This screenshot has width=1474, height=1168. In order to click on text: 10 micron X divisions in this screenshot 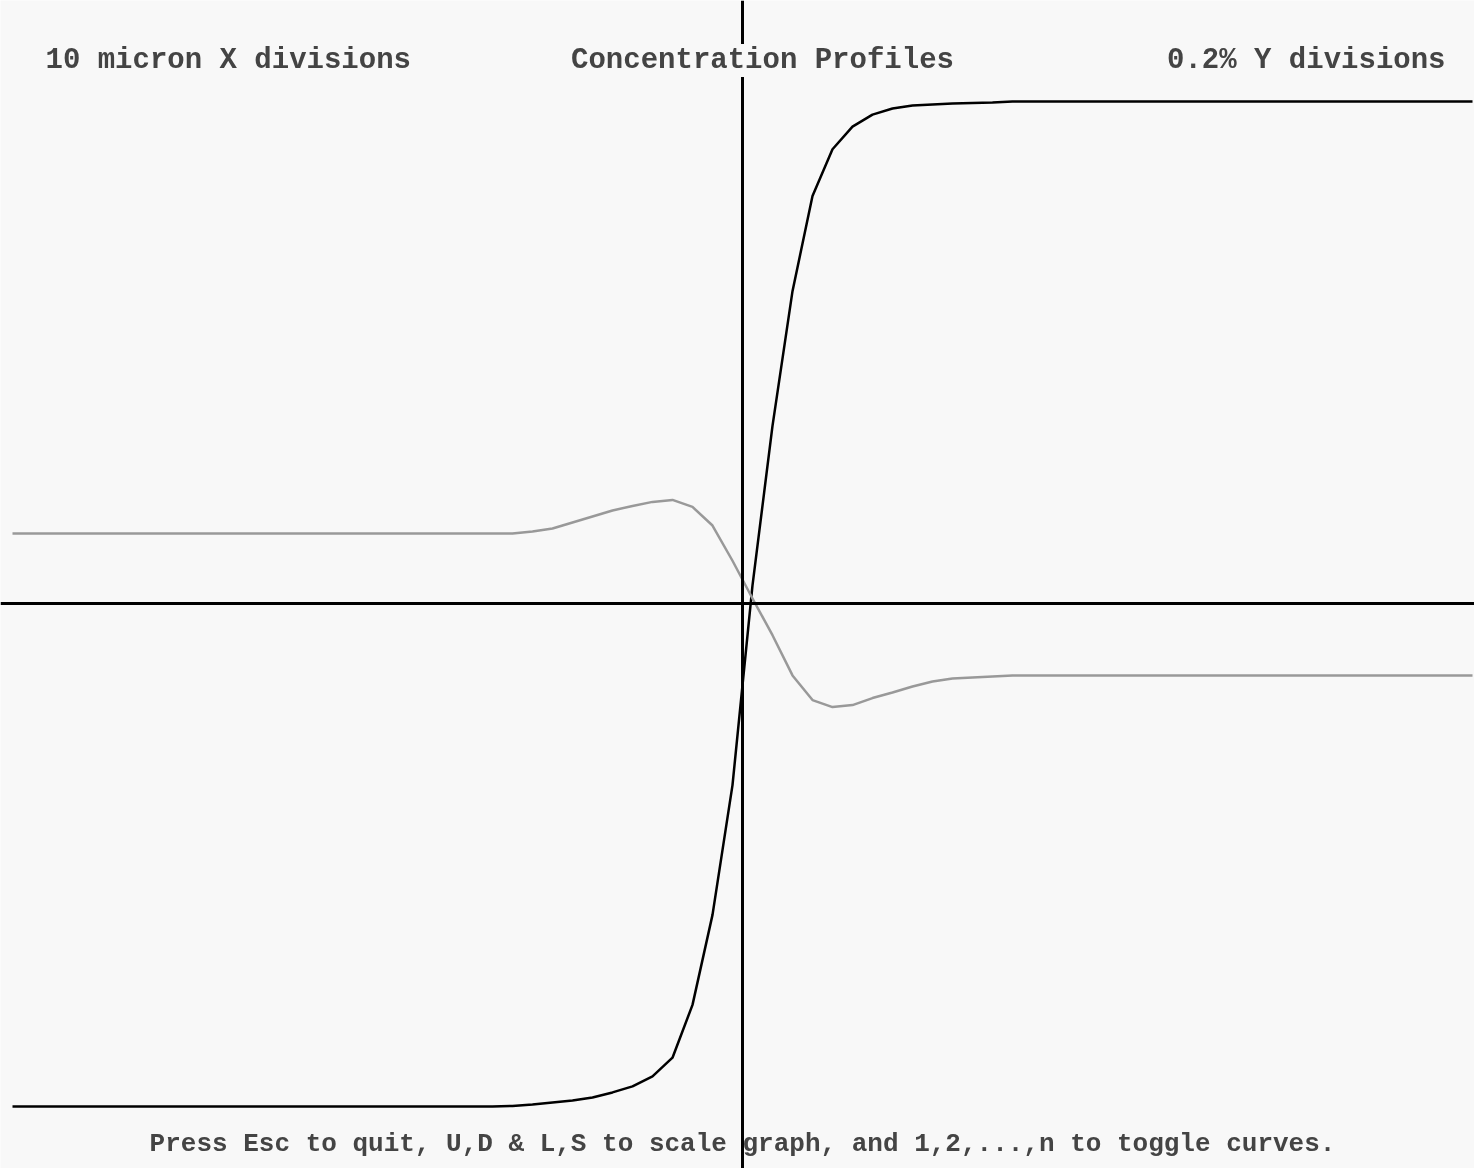, I will do `click(228, 60)`.